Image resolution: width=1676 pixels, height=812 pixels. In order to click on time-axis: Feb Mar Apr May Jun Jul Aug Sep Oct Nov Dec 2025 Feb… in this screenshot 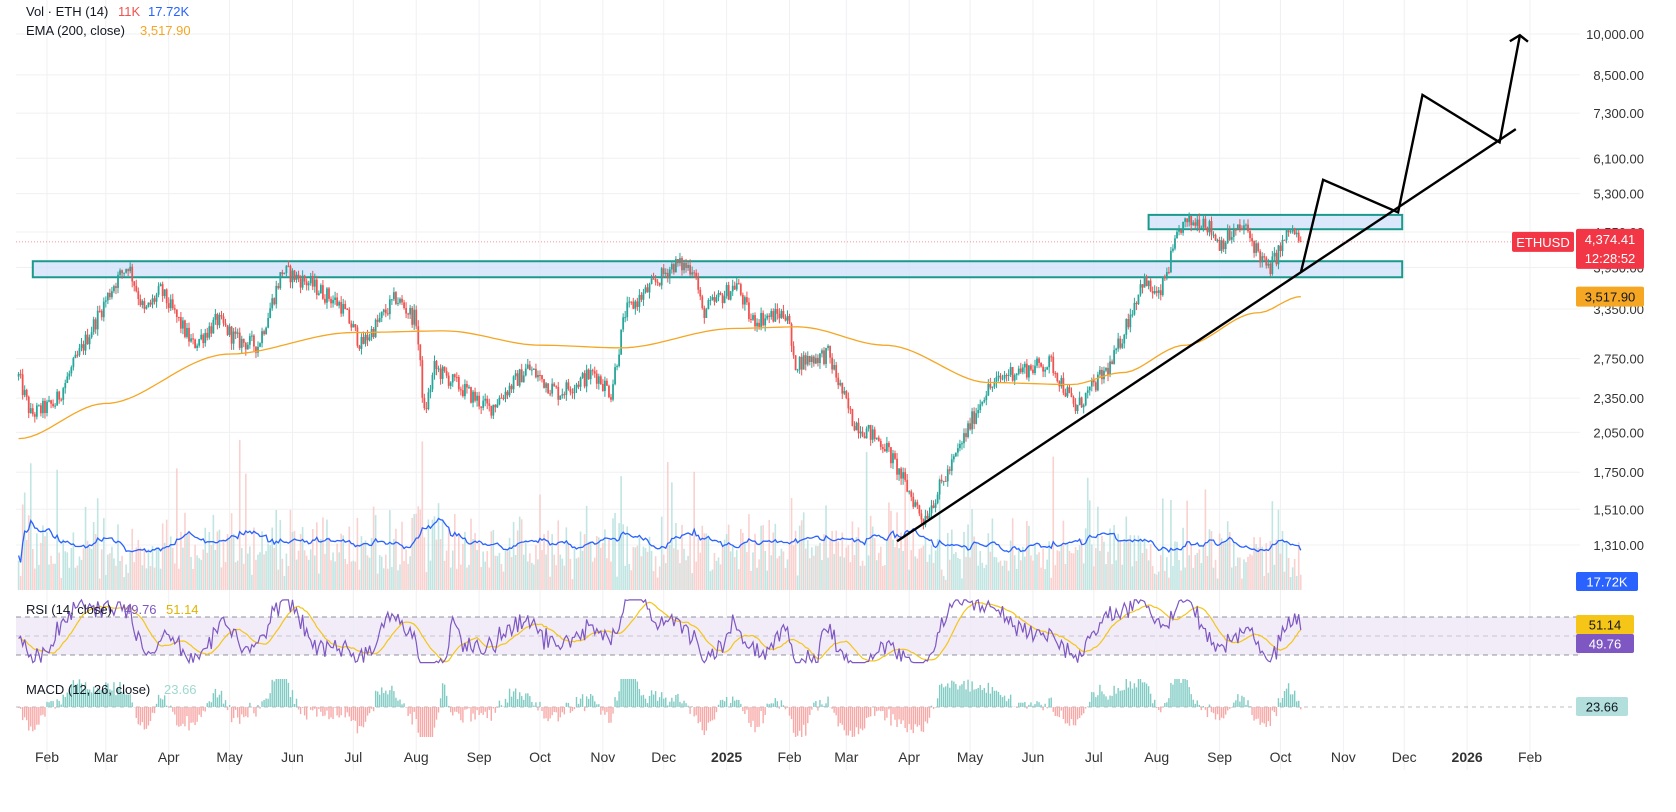, I will do `click(788, 757)`.